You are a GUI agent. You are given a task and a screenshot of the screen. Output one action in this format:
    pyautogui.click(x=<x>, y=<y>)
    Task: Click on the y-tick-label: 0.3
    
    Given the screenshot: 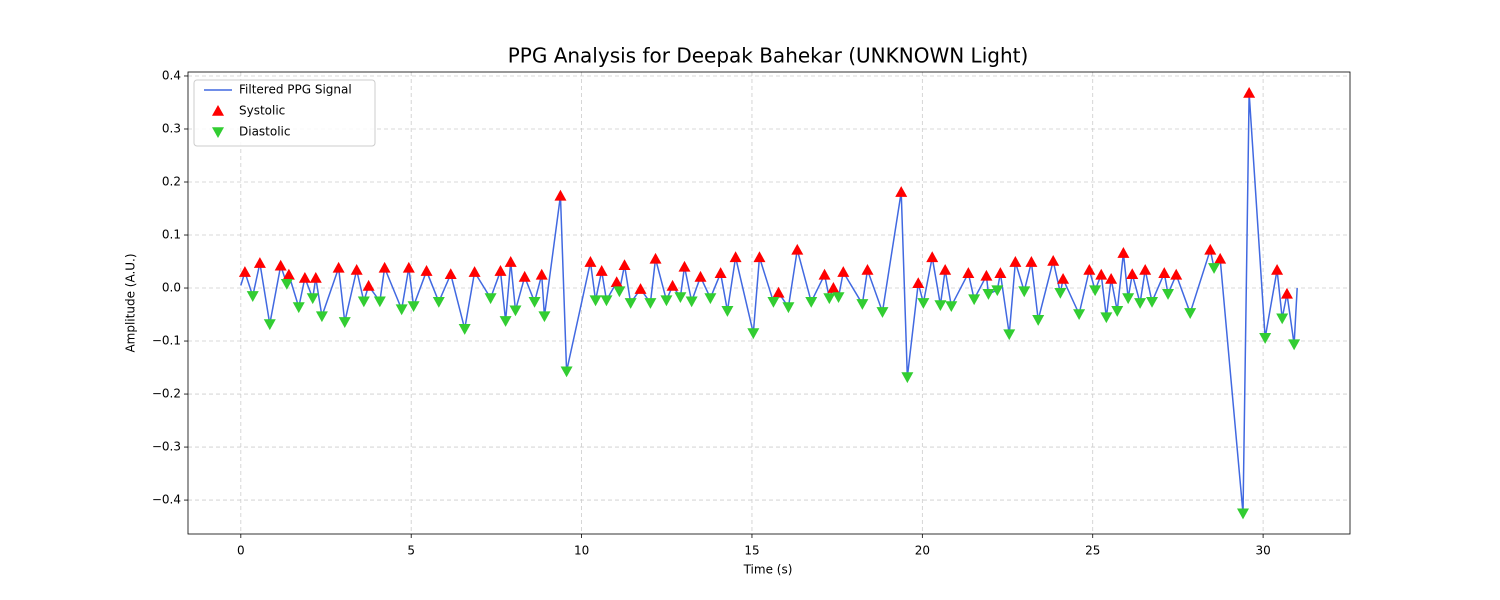 What is the action you would take?
    pyautogui.click(x=171, y=128)
    